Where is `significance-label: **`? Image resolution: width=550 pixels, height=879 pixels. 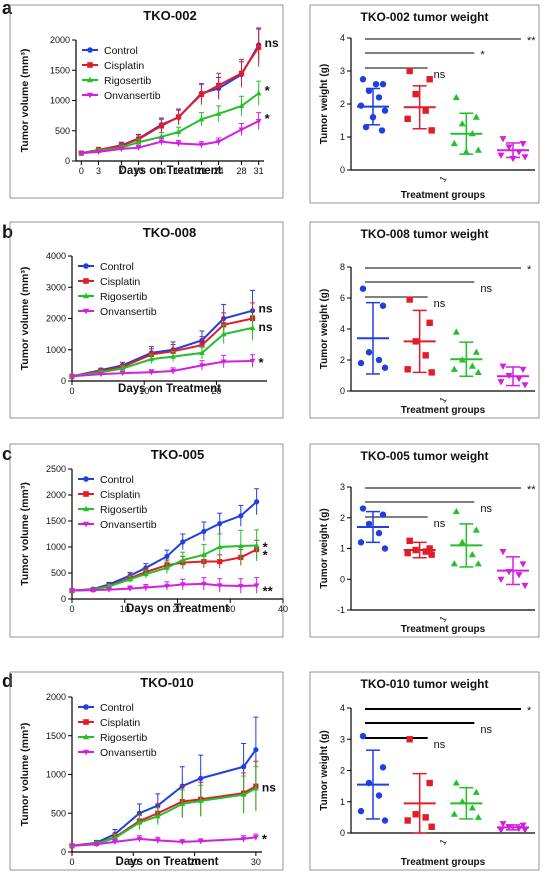 significance-label: ** is located at coordinates (531, 41).